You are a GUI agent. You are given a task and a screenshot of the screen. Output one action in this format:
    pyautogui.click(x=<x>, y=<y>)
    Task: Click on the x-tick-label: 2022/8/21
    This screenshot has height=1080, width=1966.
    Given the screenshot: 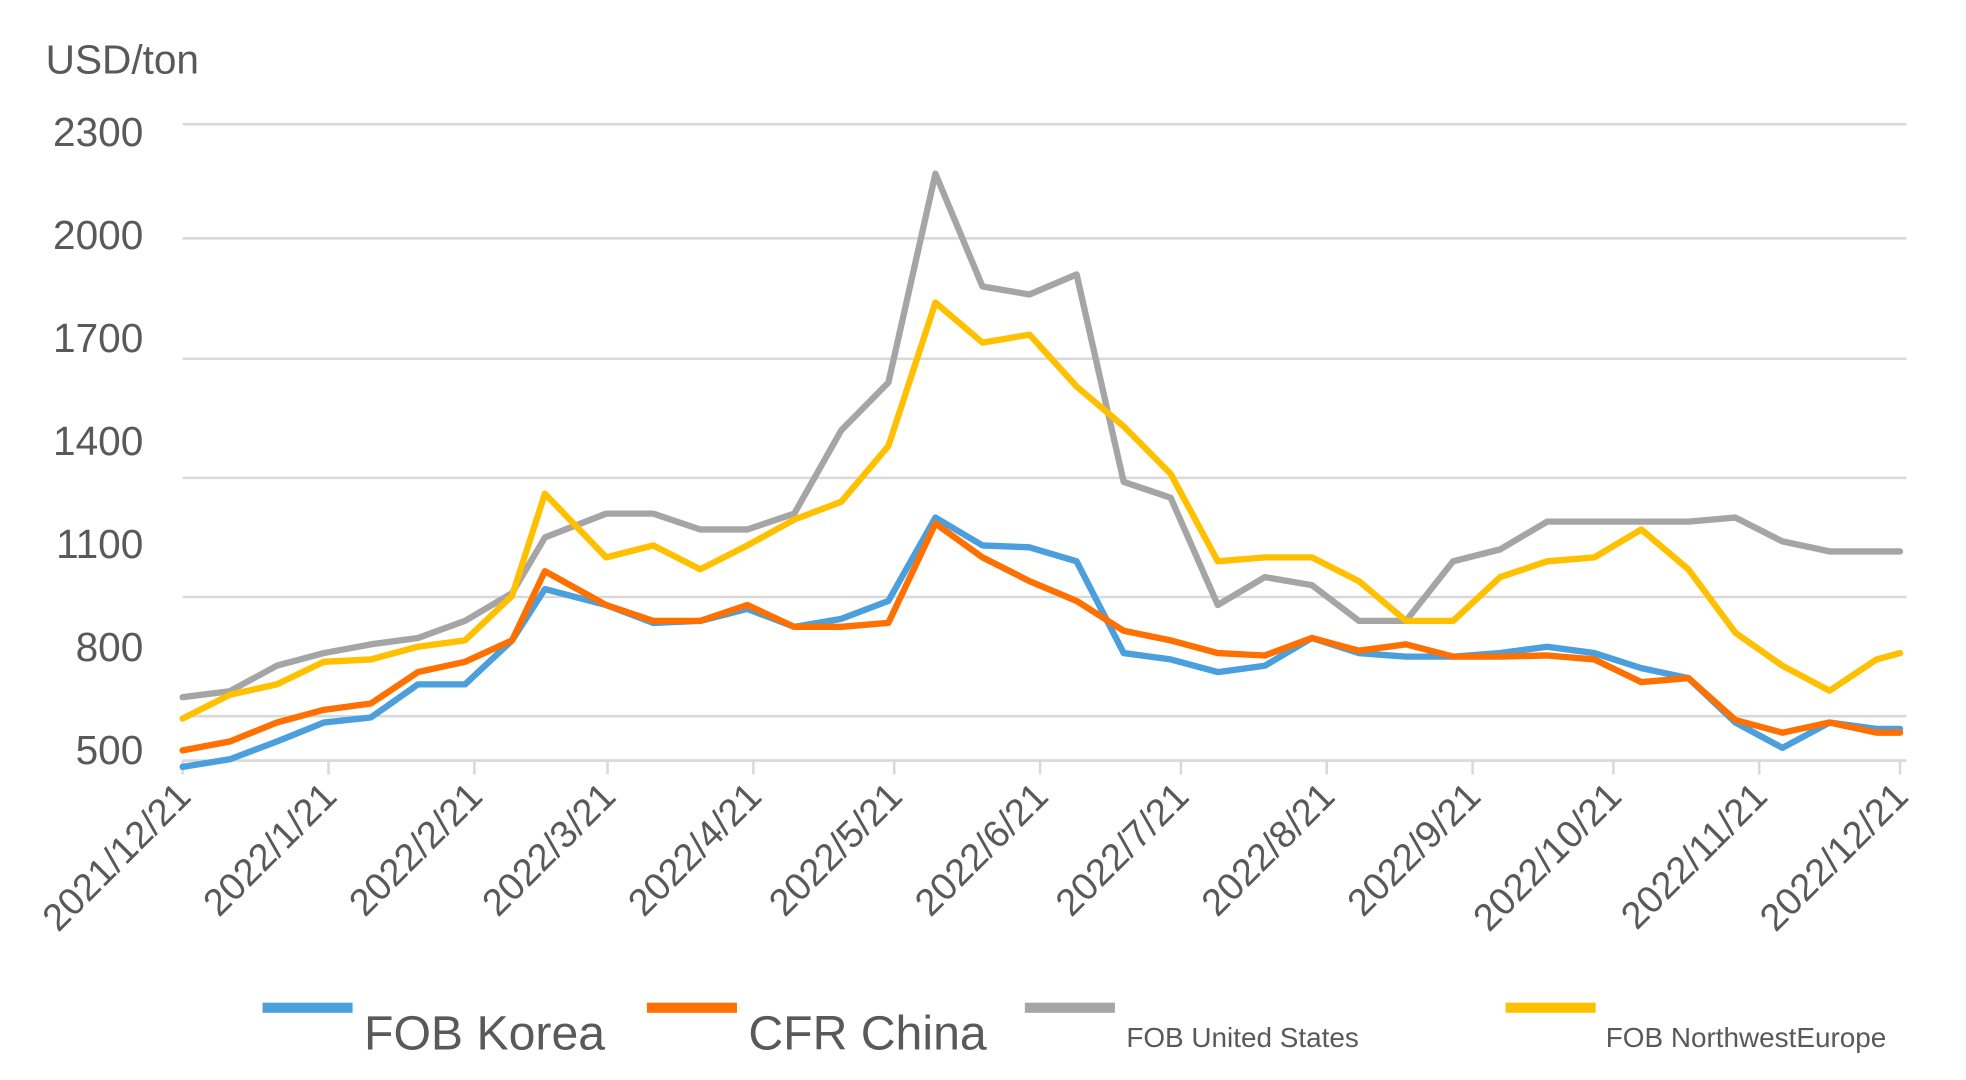 What is the action you would take?
    pyautogui.click(x=1268, y=849)
    